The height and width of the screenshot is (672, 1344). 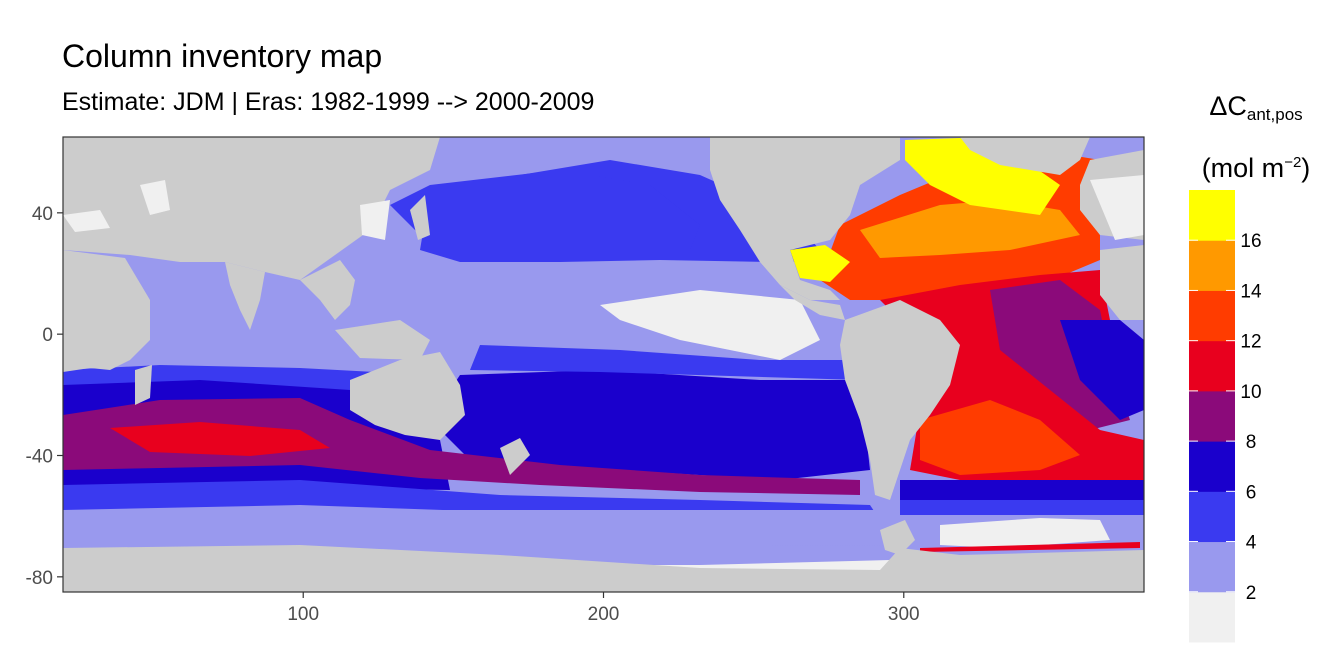 I want to click on legend-label: 10, so click(x=1250, y=392).